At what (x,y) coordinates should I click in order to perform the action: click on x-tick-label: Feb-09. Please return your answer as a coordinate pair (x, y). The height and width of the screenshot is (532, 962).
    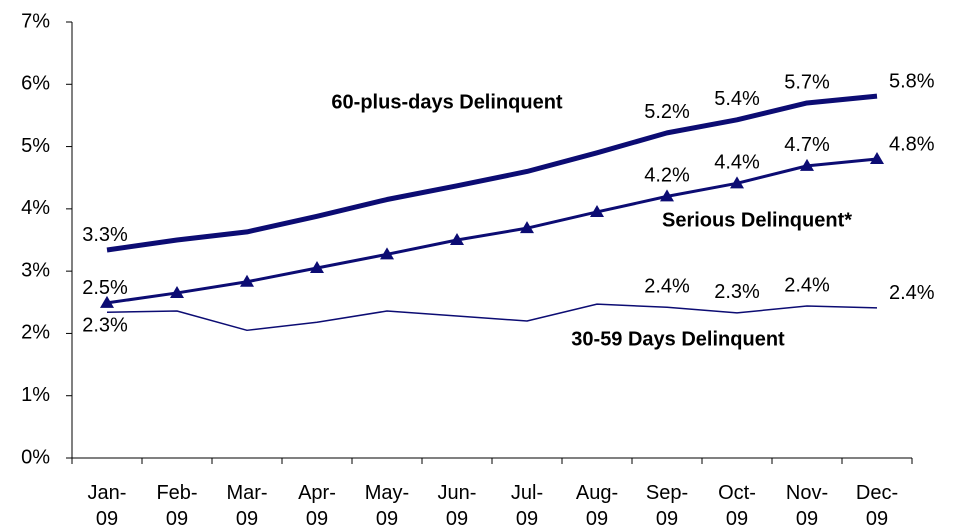
    Looking at the image, I should click on (176, 506).